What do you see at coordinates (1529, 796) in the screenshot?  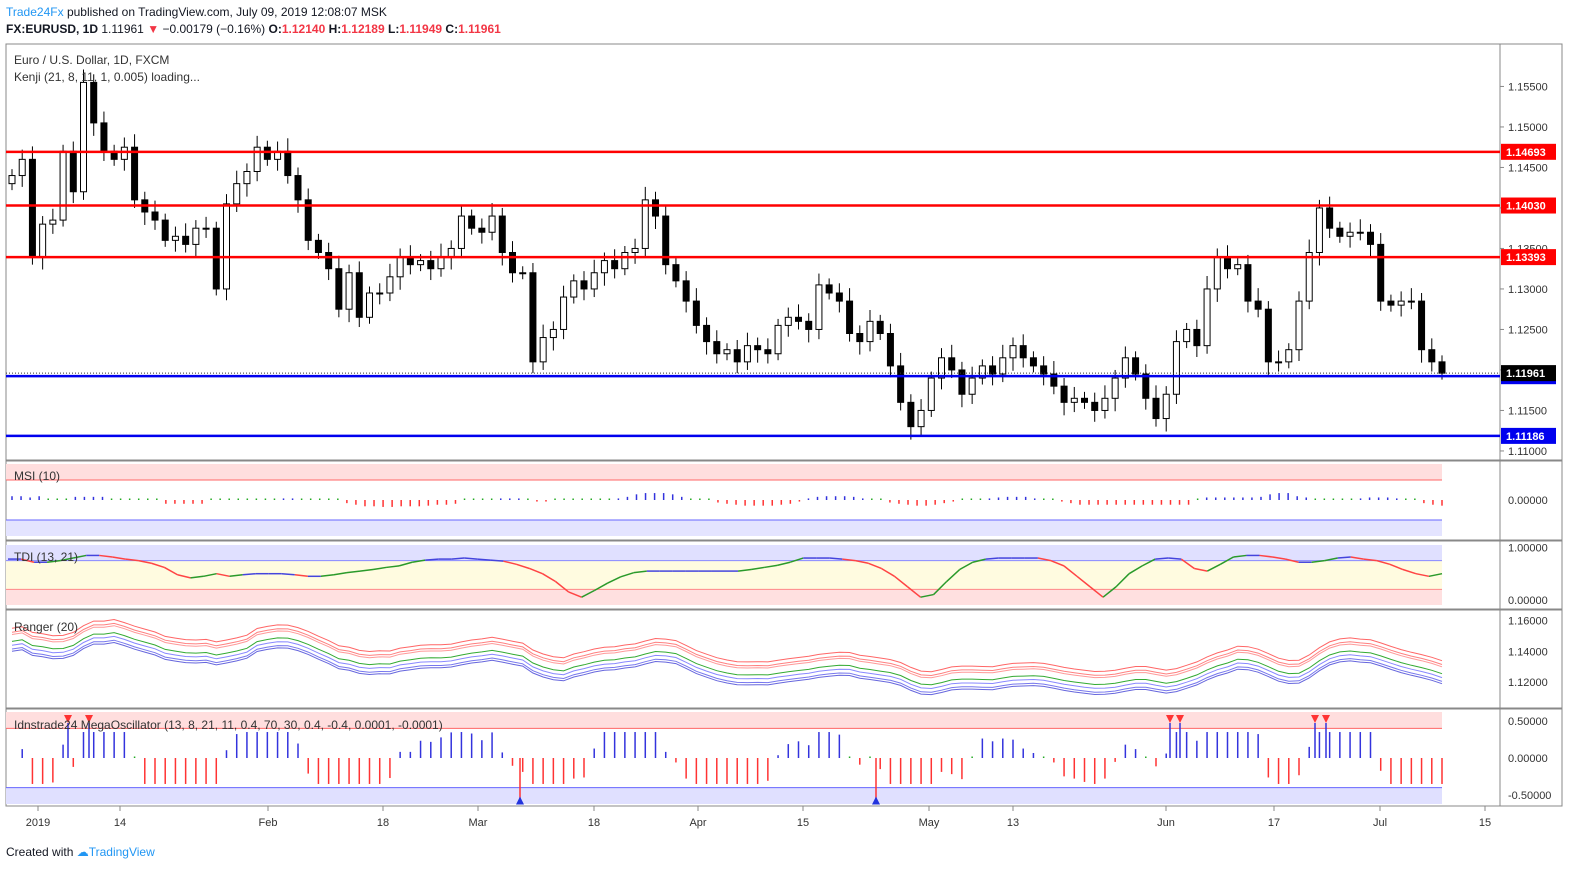 I see `mega-y-label: -0.50000` at bounding box center [1529, 796].